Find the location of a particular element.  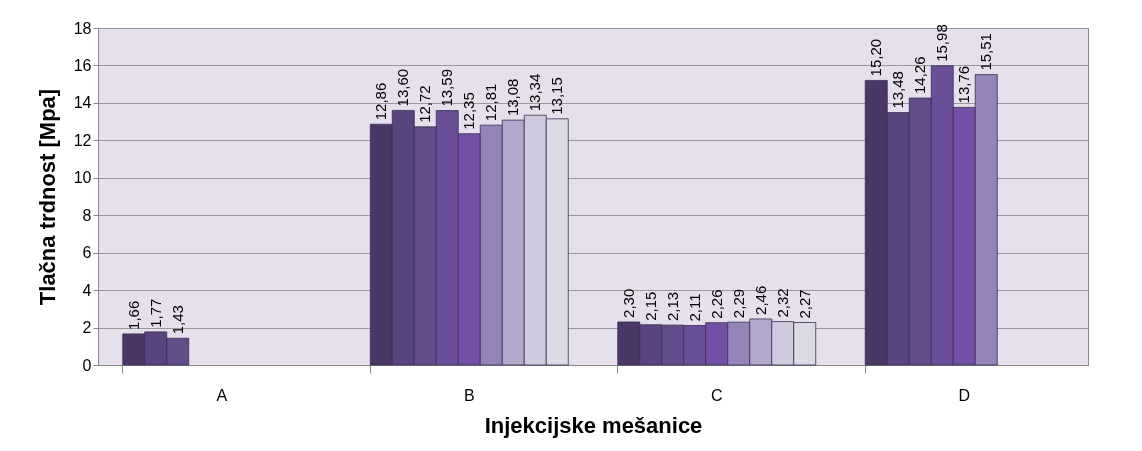

data-label: 15,98 is located at coordinates (942, 43).